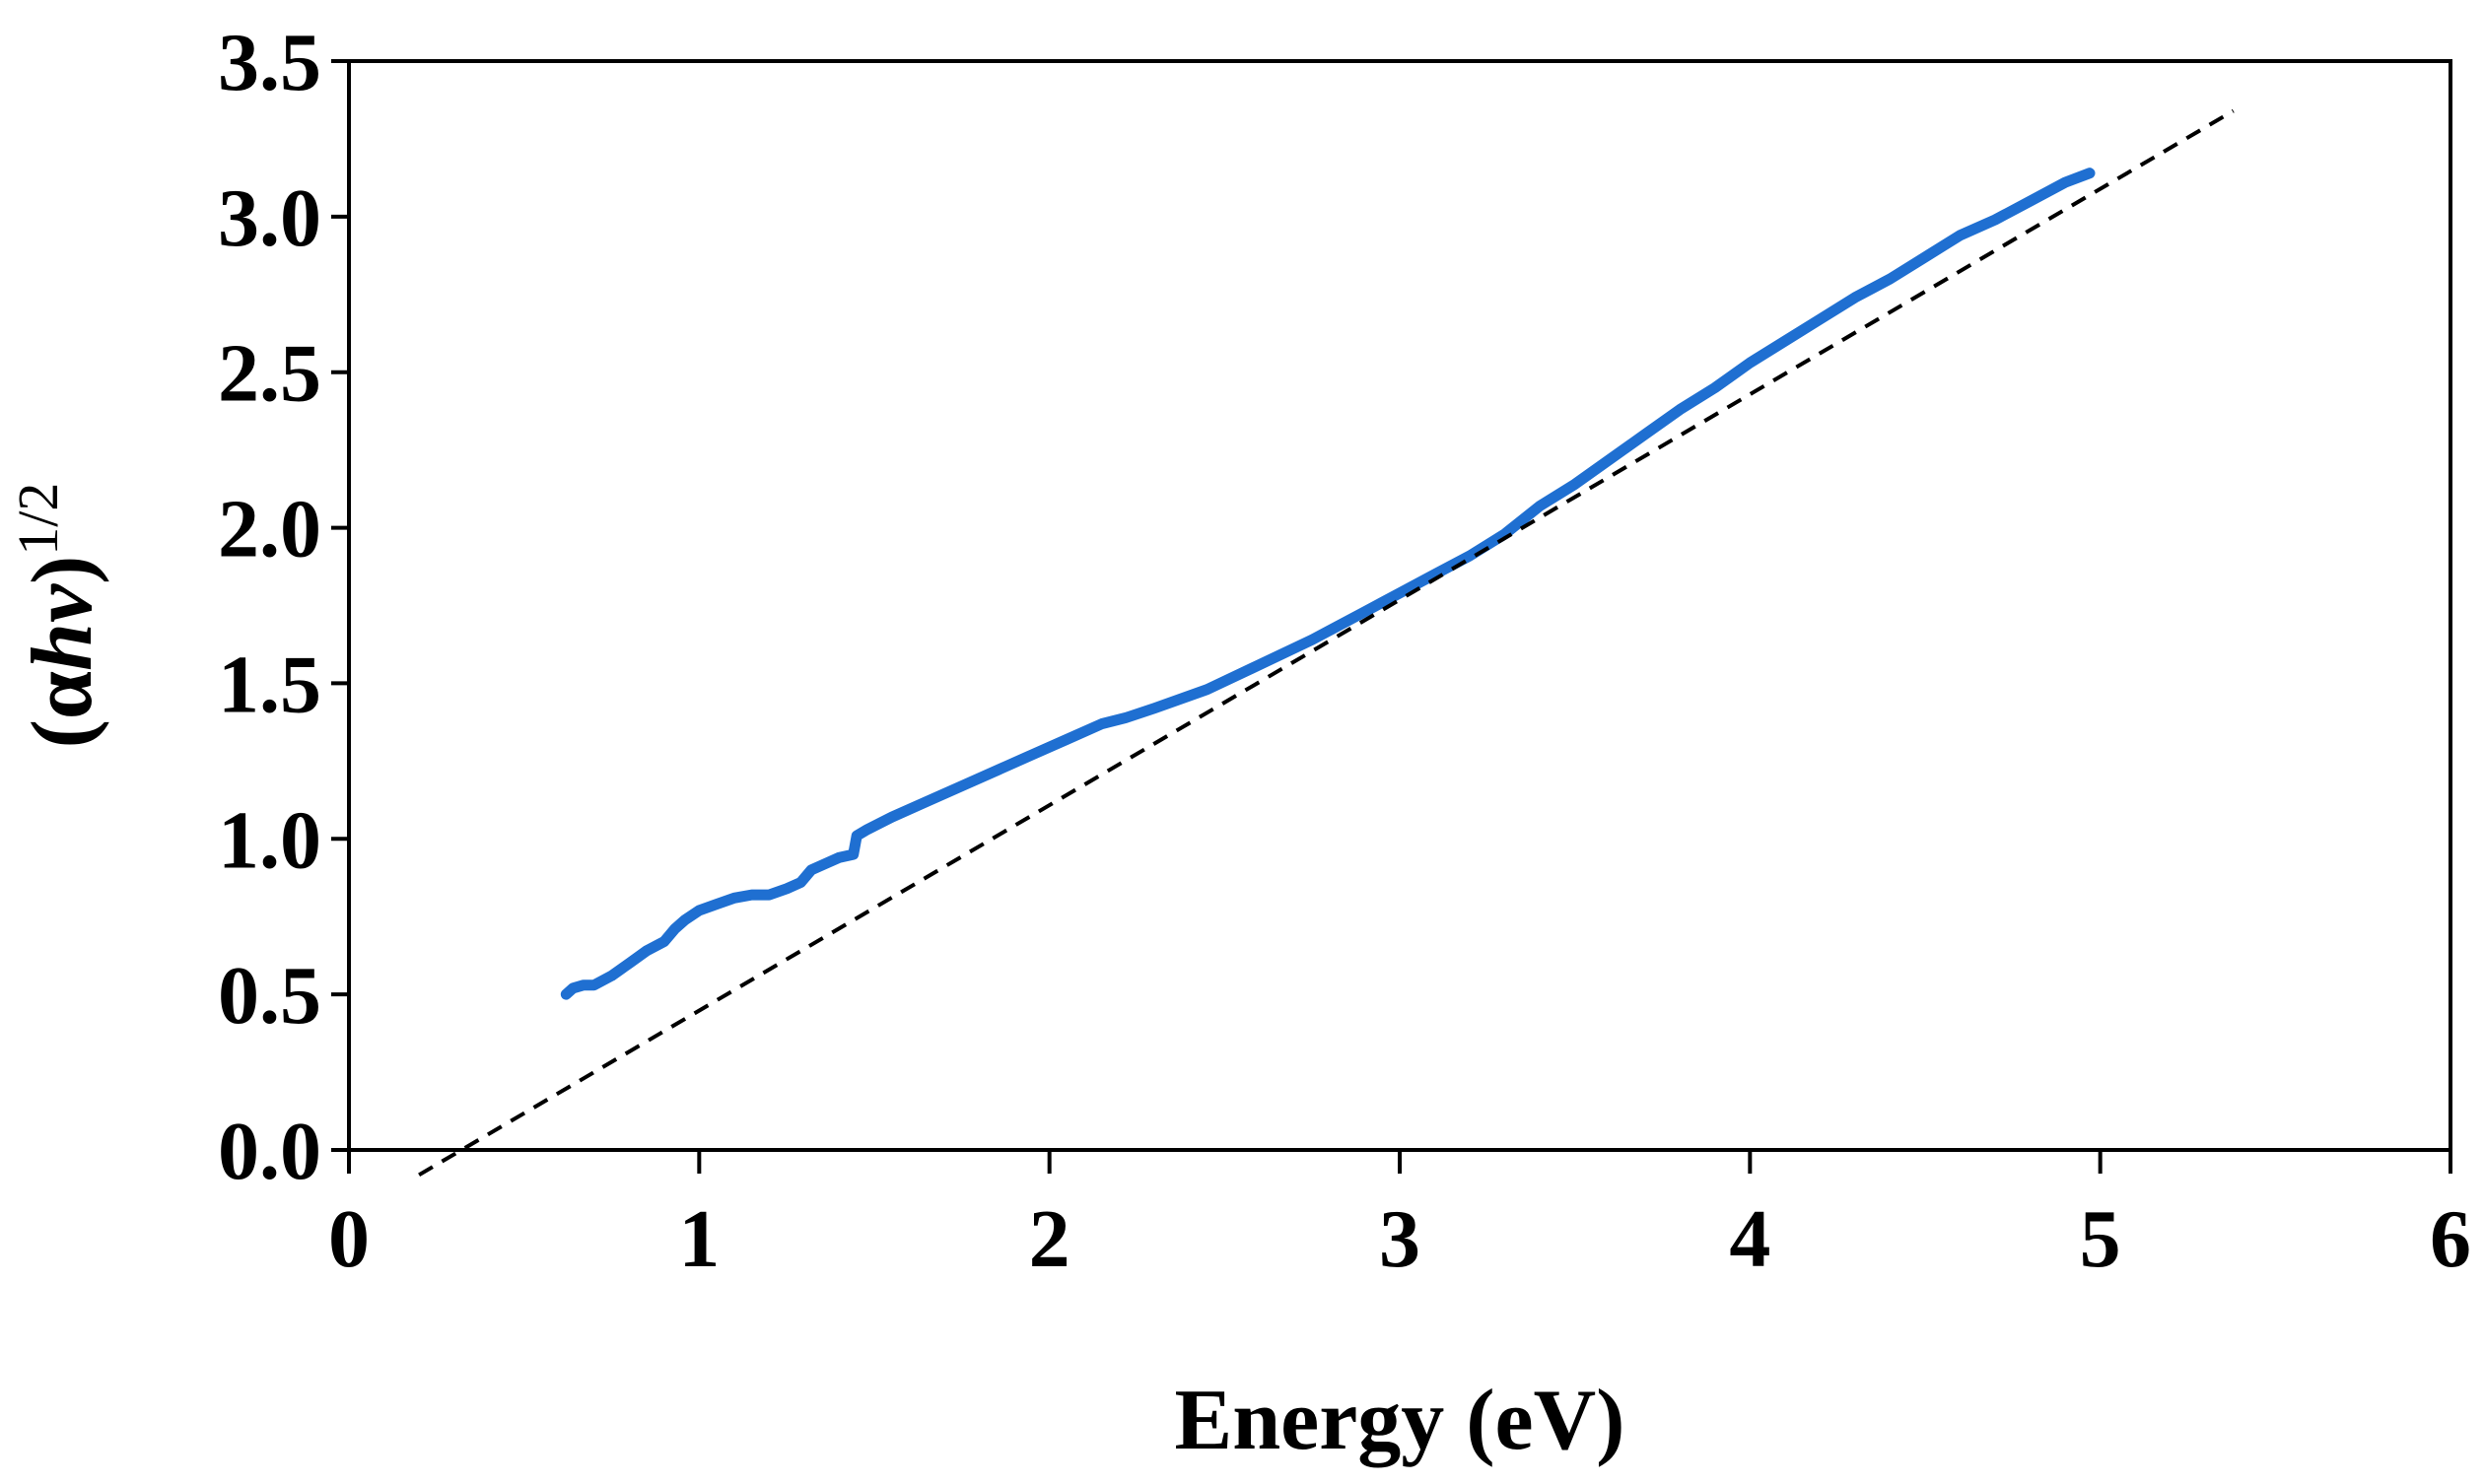 The image size is (2484, 1484). Describe the element at coordinates (270, 996) in the screenshot. I see `y-tick-label: 0.5` at that location.